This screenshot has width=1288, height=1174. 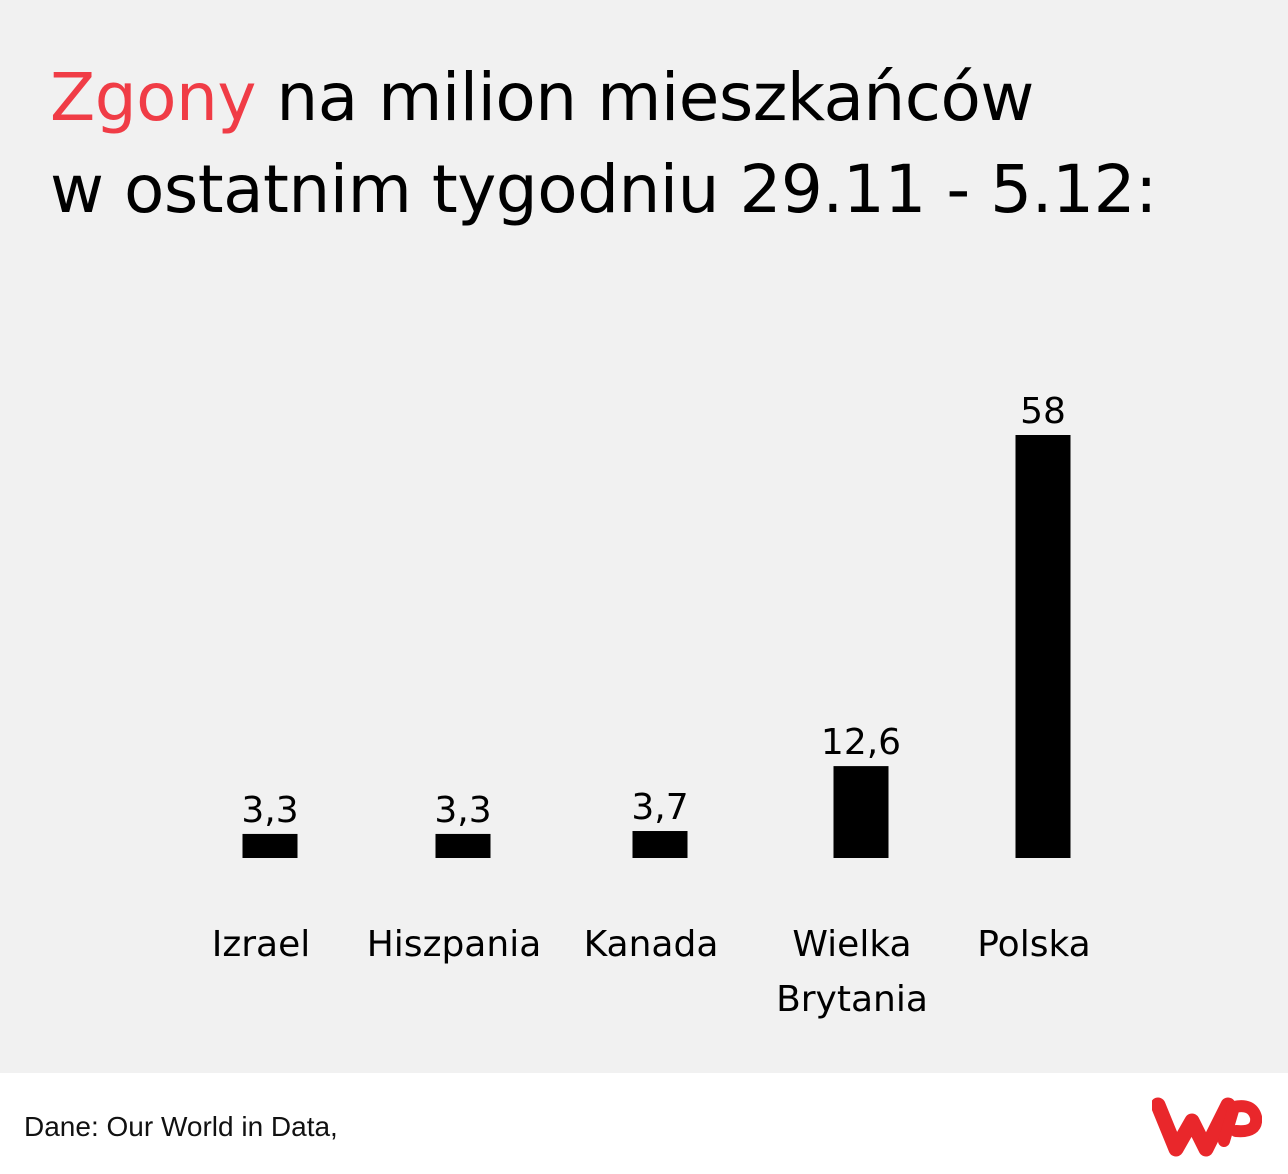 What do you see at coordinates (651, 944) in the screenshot?
I see `category-label-3: Kanada` at bounding box center [651, 944].